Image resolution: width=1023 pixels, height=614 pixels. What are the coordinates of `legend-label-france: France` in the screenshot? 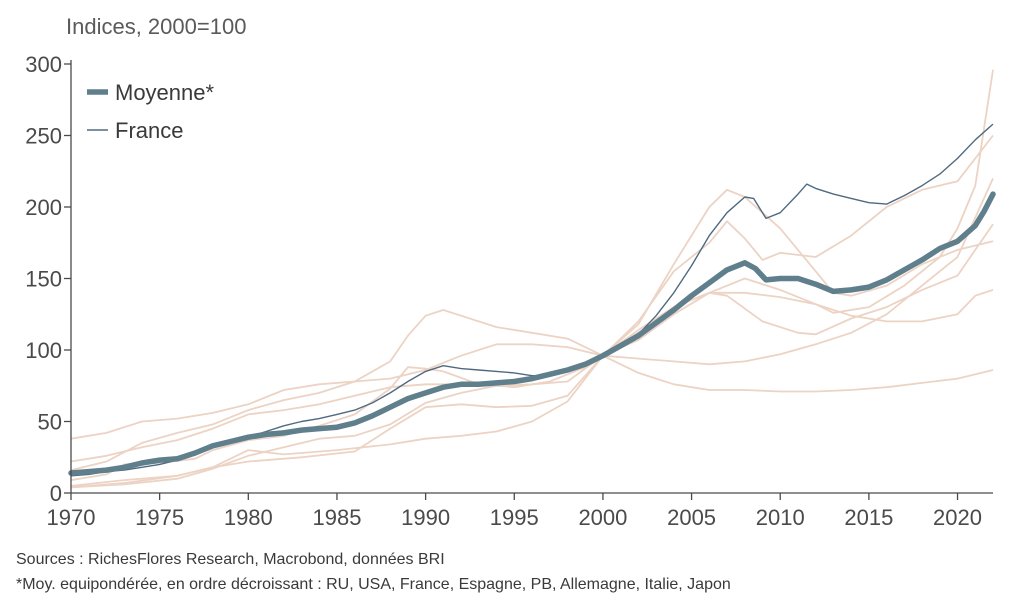 It's located at (149, 130).